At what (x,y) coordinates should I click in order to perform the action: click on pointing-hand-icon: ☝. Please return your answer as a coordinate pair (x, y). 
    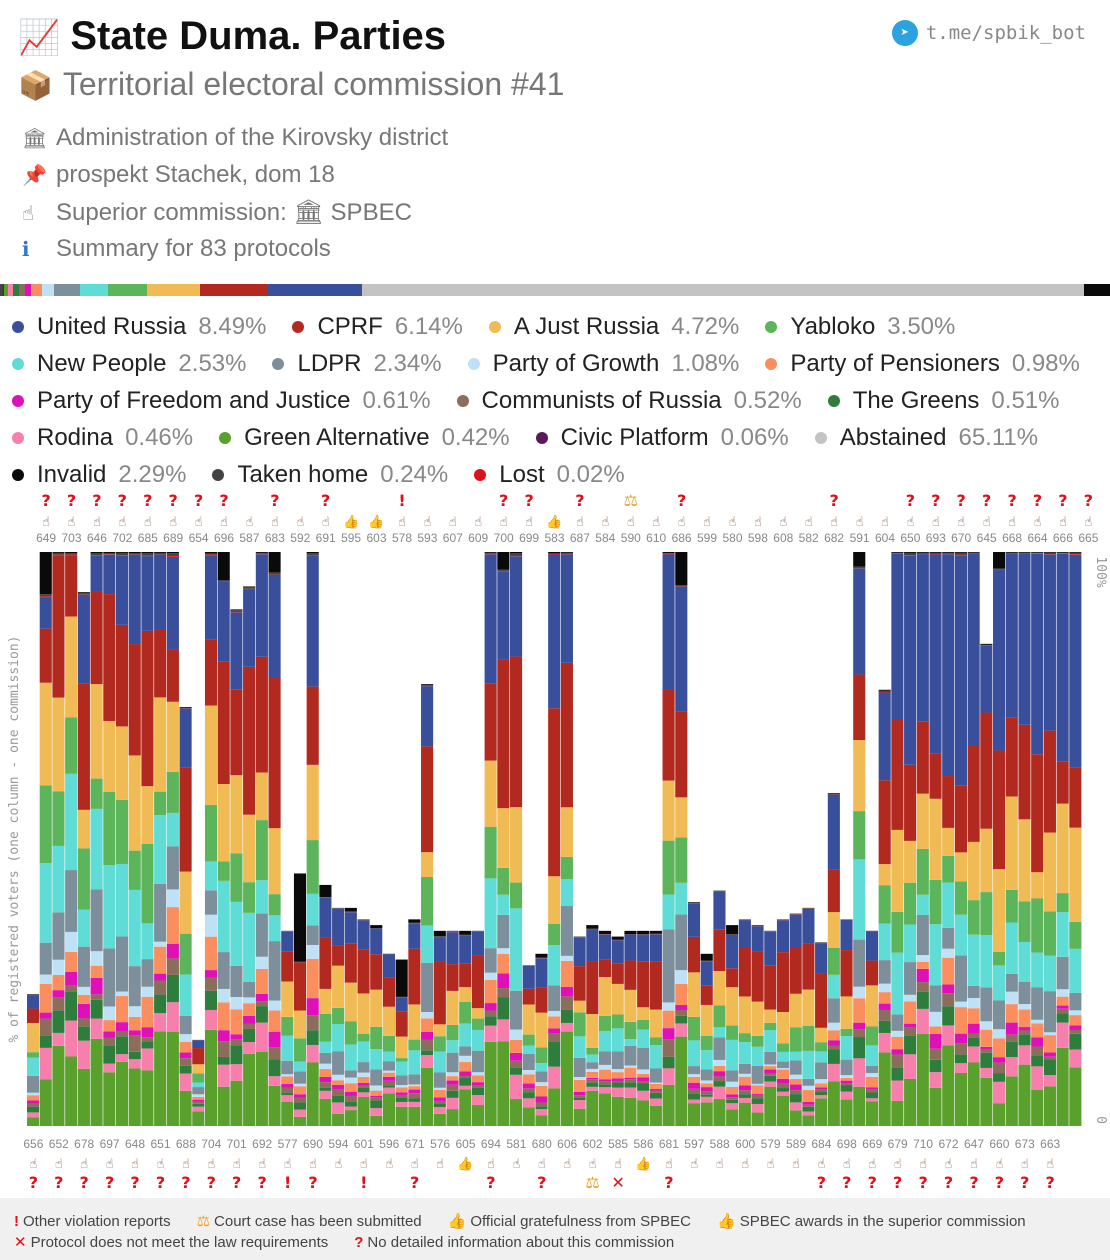
    Looking at the image, I should click on (28, 214).